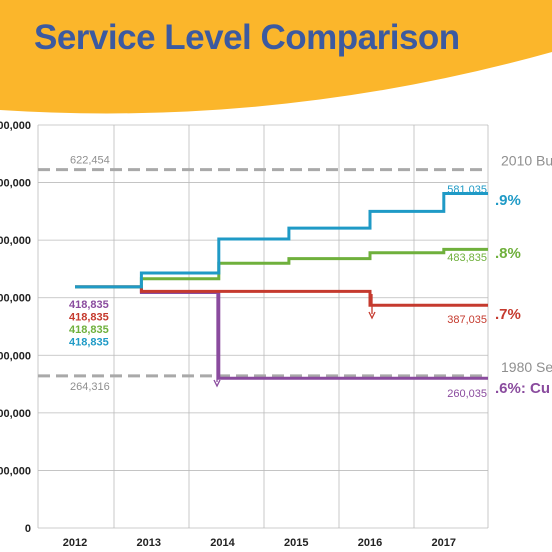  I want to click on series-line-green, so click(281, 268).